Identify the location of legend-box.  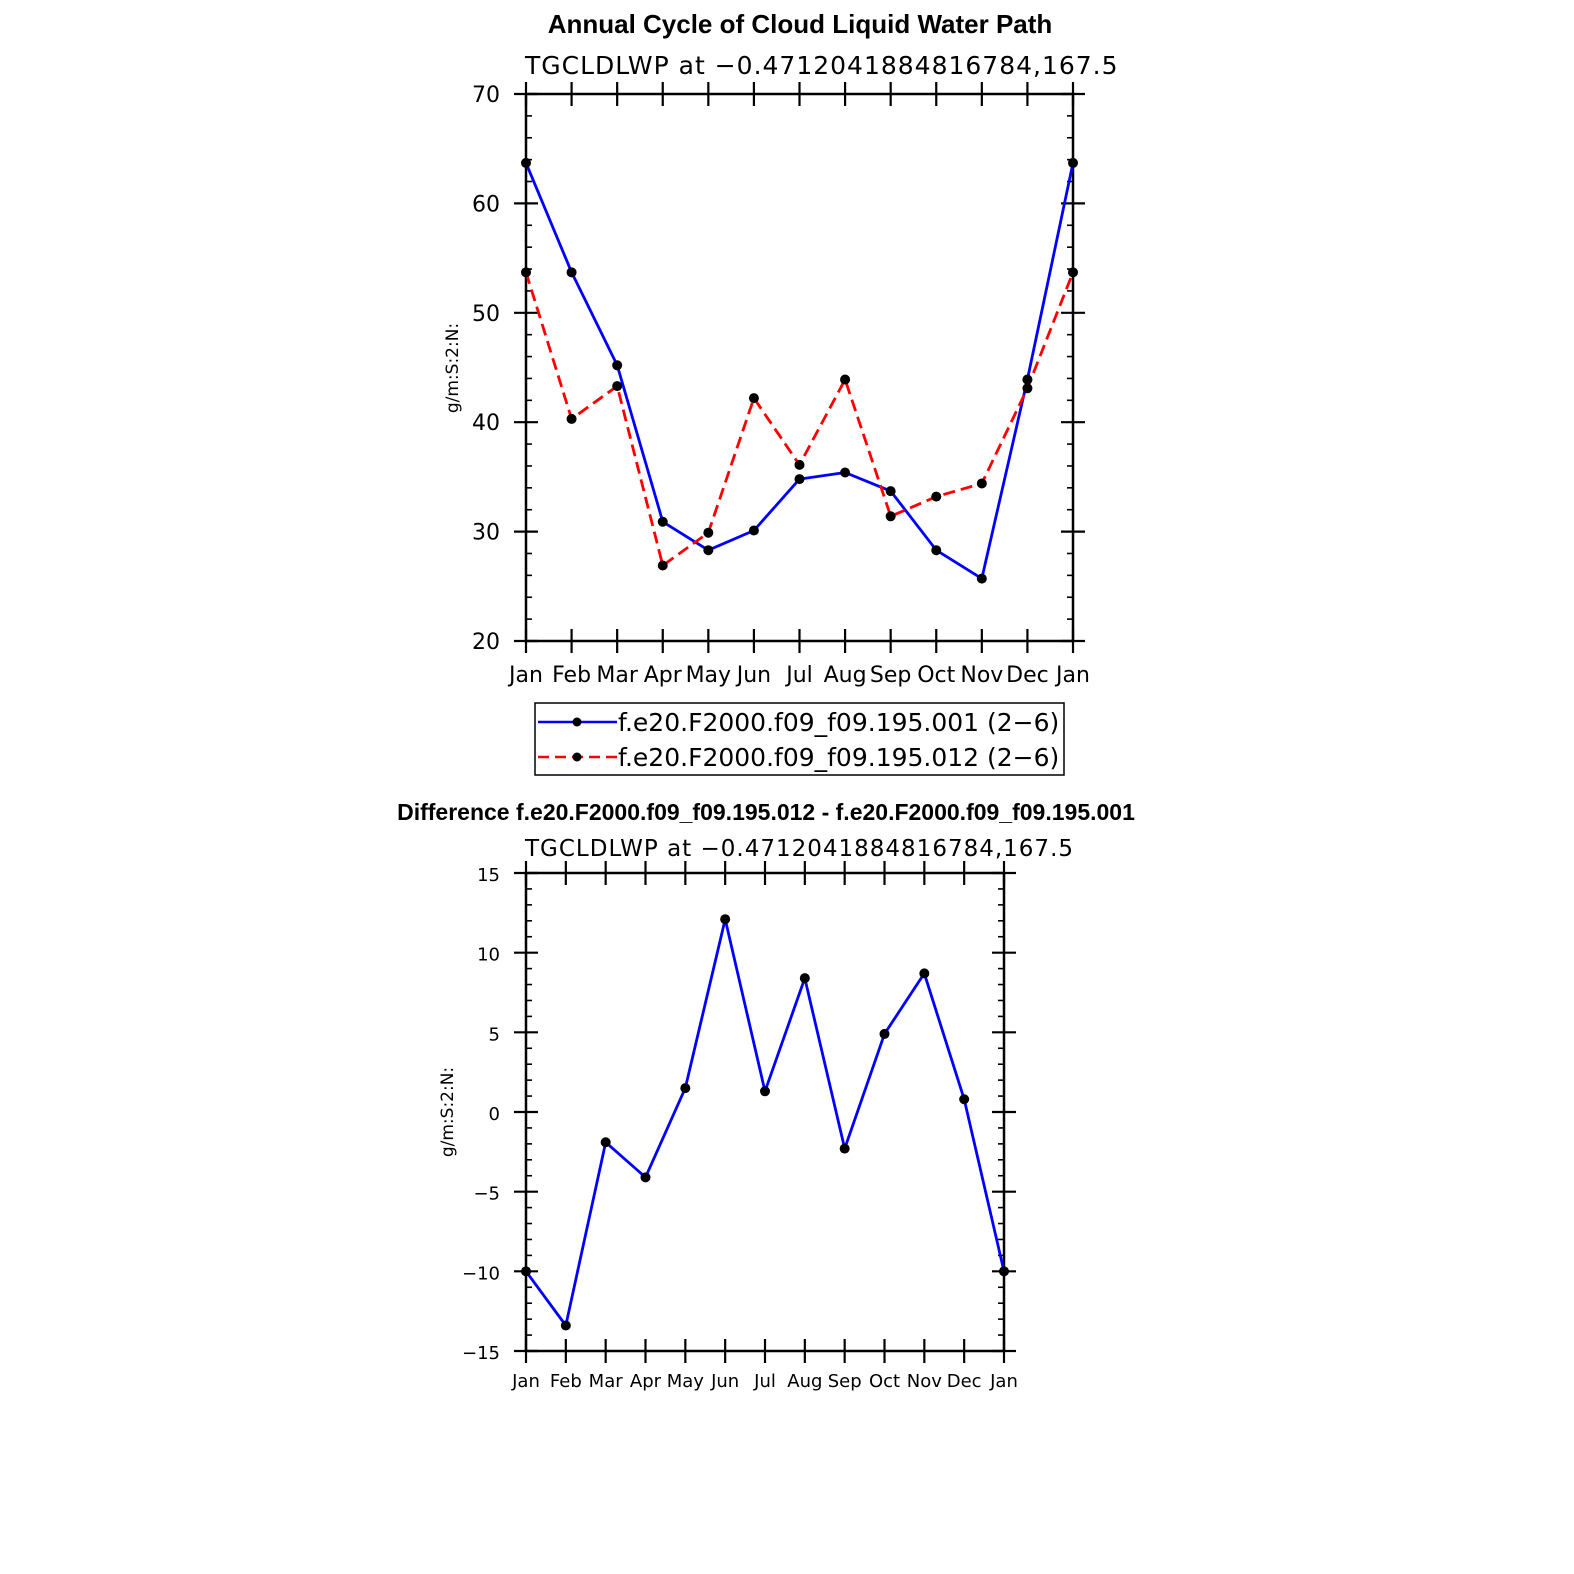
(799, 739).